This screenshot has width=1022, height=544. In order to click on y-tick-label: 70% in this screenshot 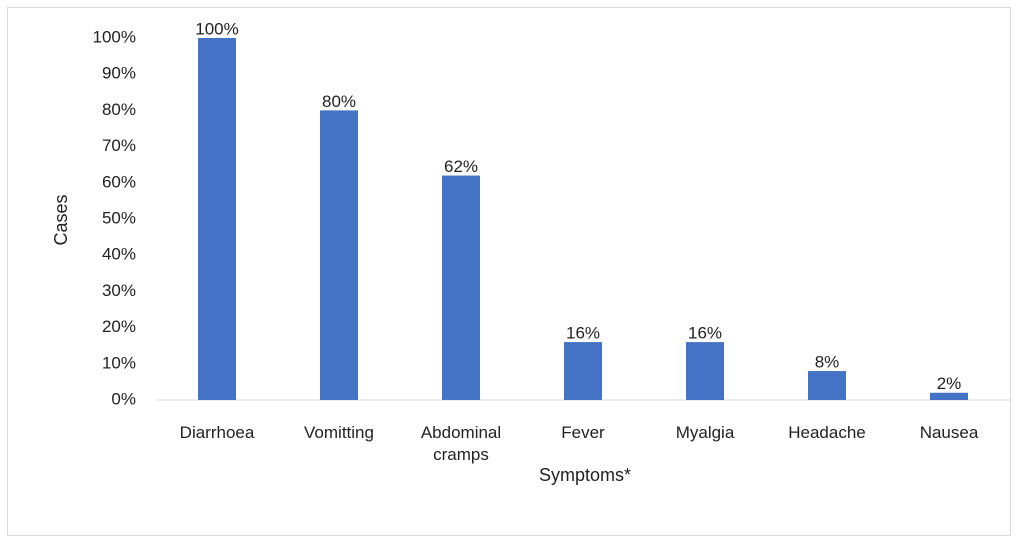, I will do `click(119, 145)`.